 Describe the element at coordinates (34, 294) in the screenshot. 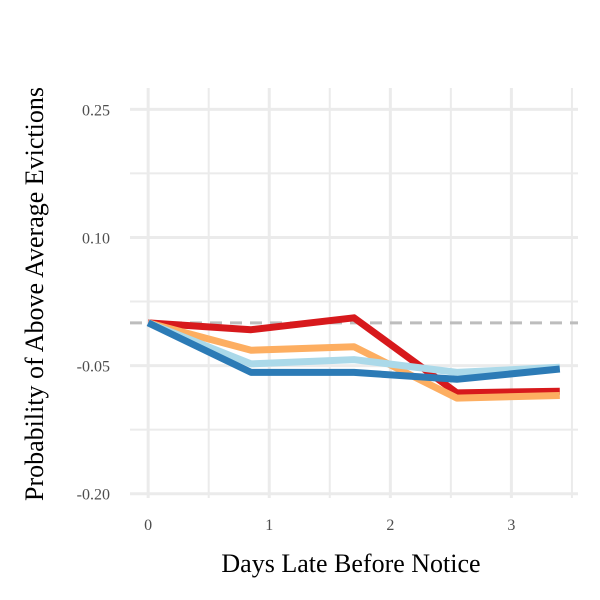

I see `y-axis-title: Probability of Above Average Evictions` at that location.